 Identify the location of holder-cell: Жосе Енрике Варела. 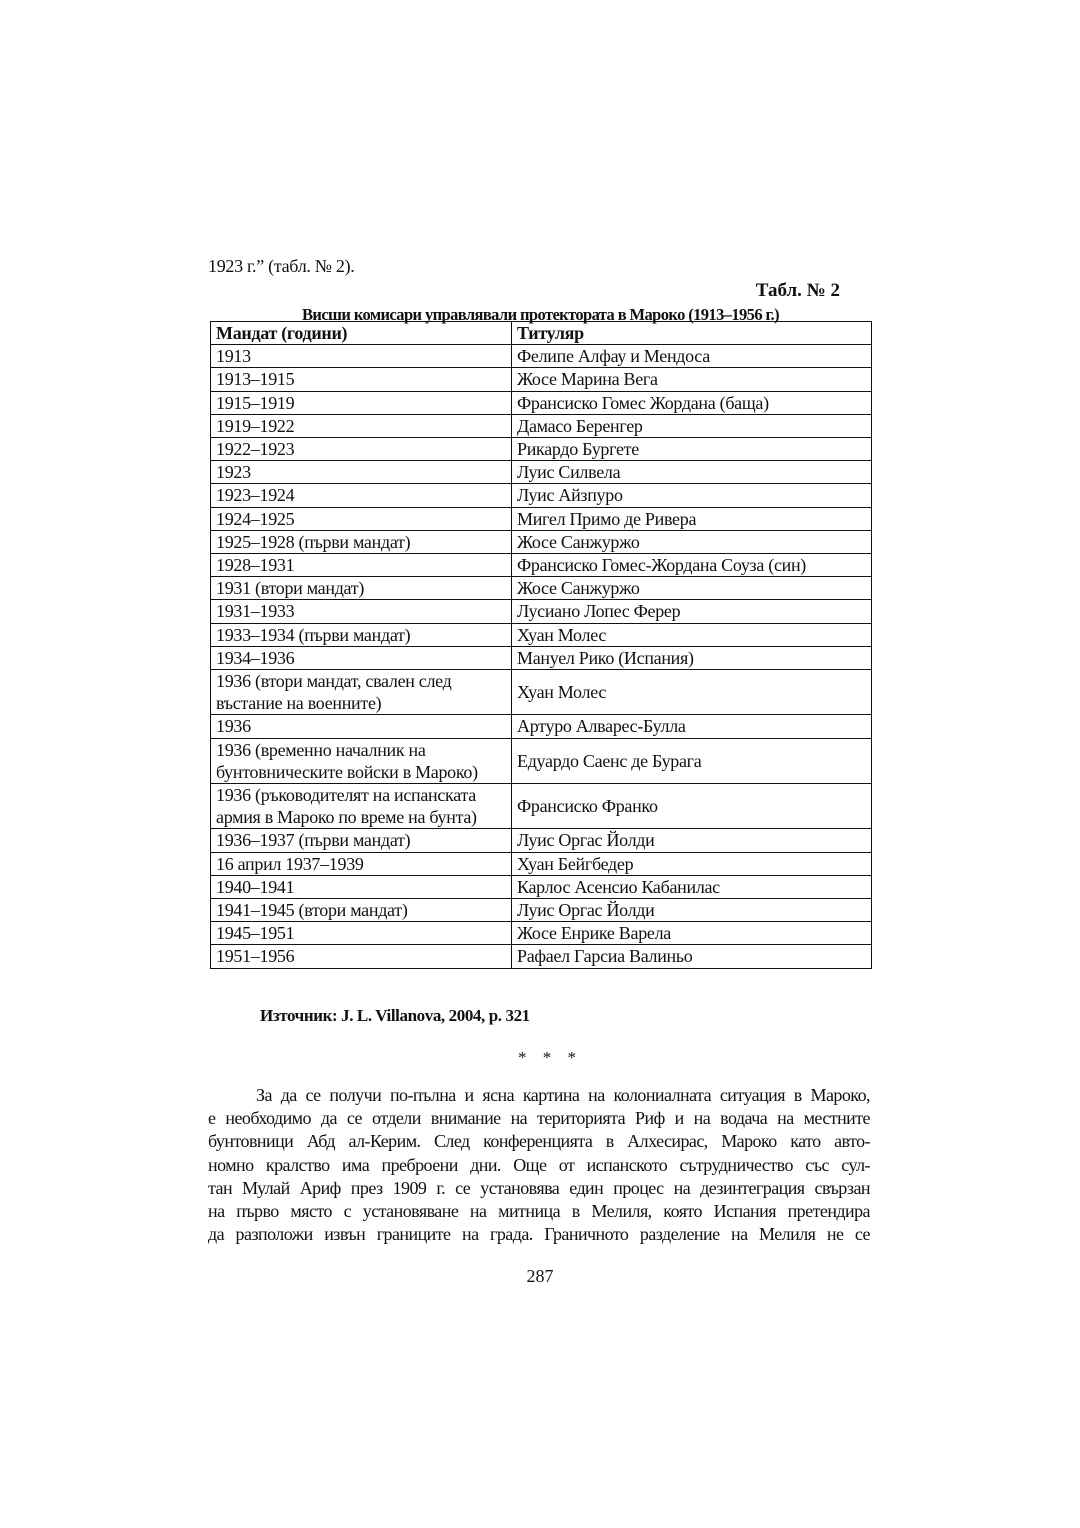
(691, 933).